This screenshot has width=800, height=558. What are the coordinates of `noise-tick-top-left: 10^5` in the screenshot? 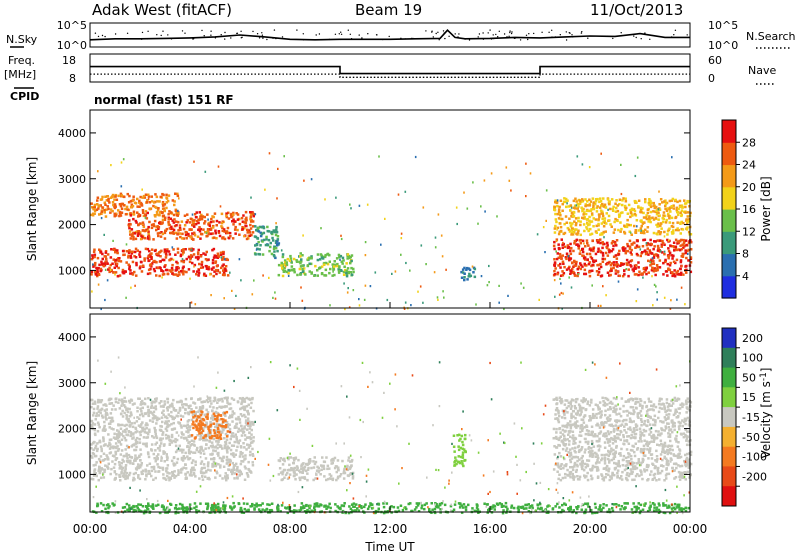 It's located at (72, 25).